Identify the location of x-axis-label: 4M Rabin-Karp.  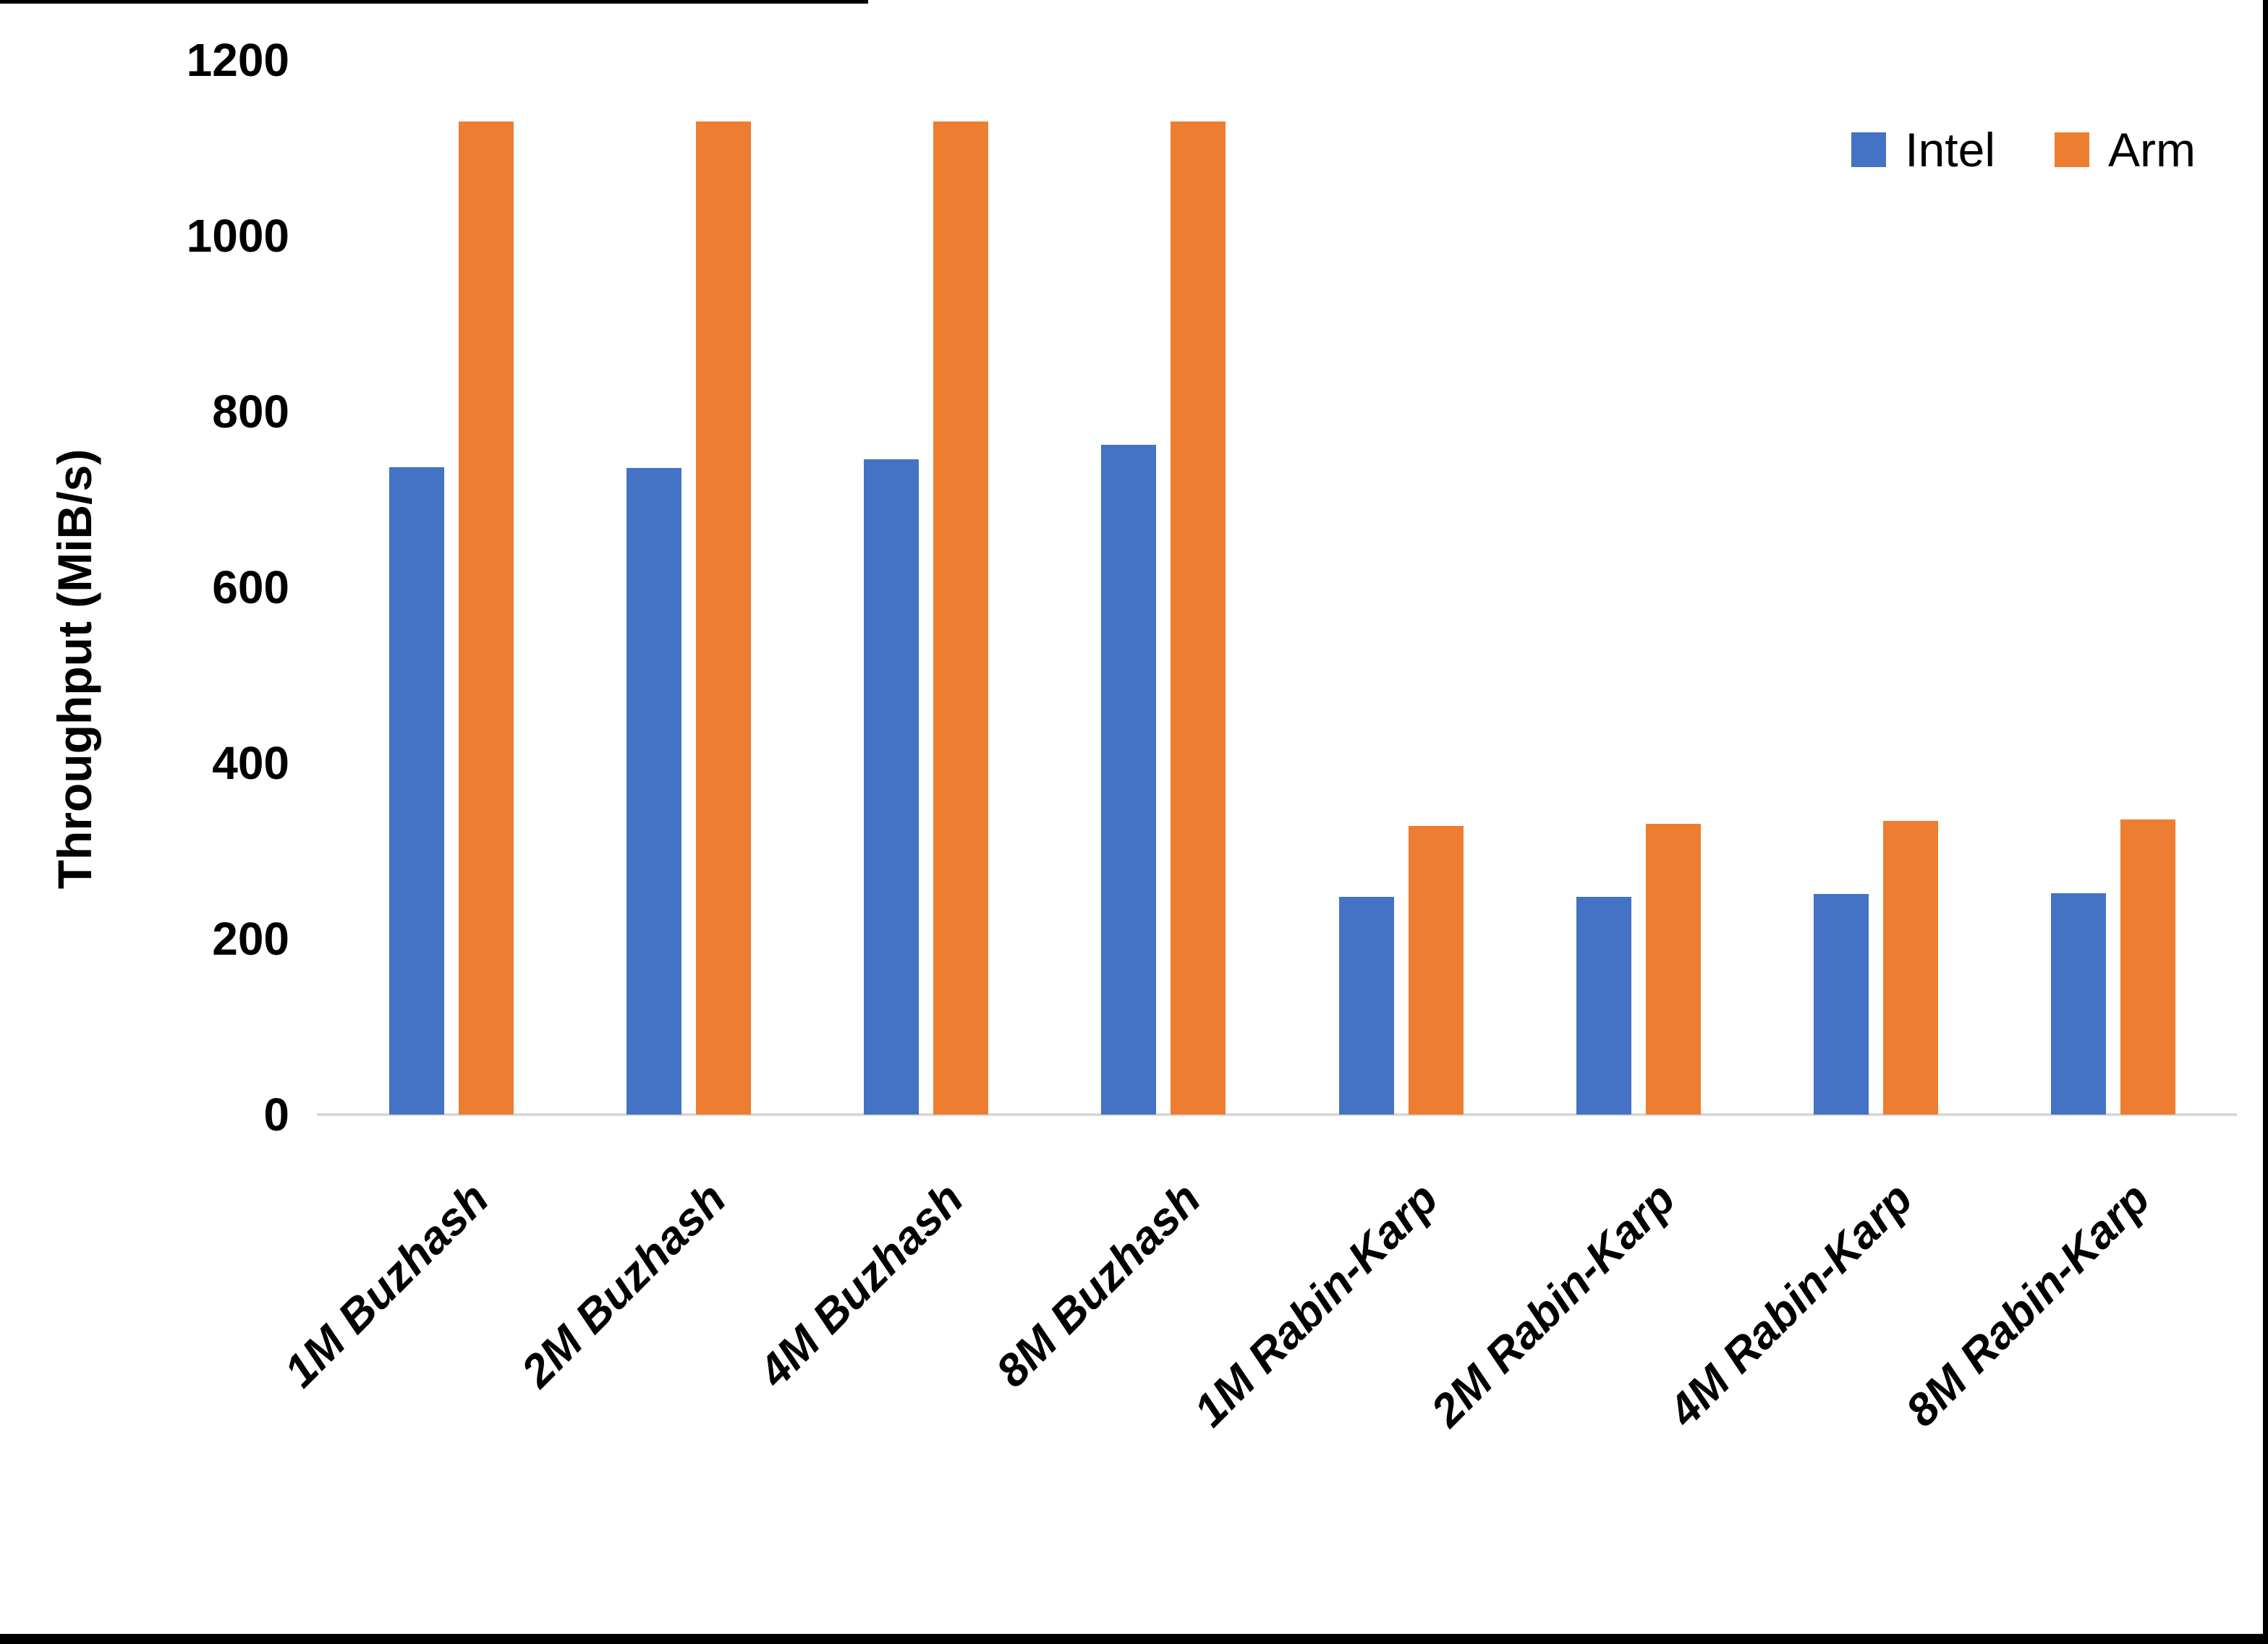
(1791, 1304).